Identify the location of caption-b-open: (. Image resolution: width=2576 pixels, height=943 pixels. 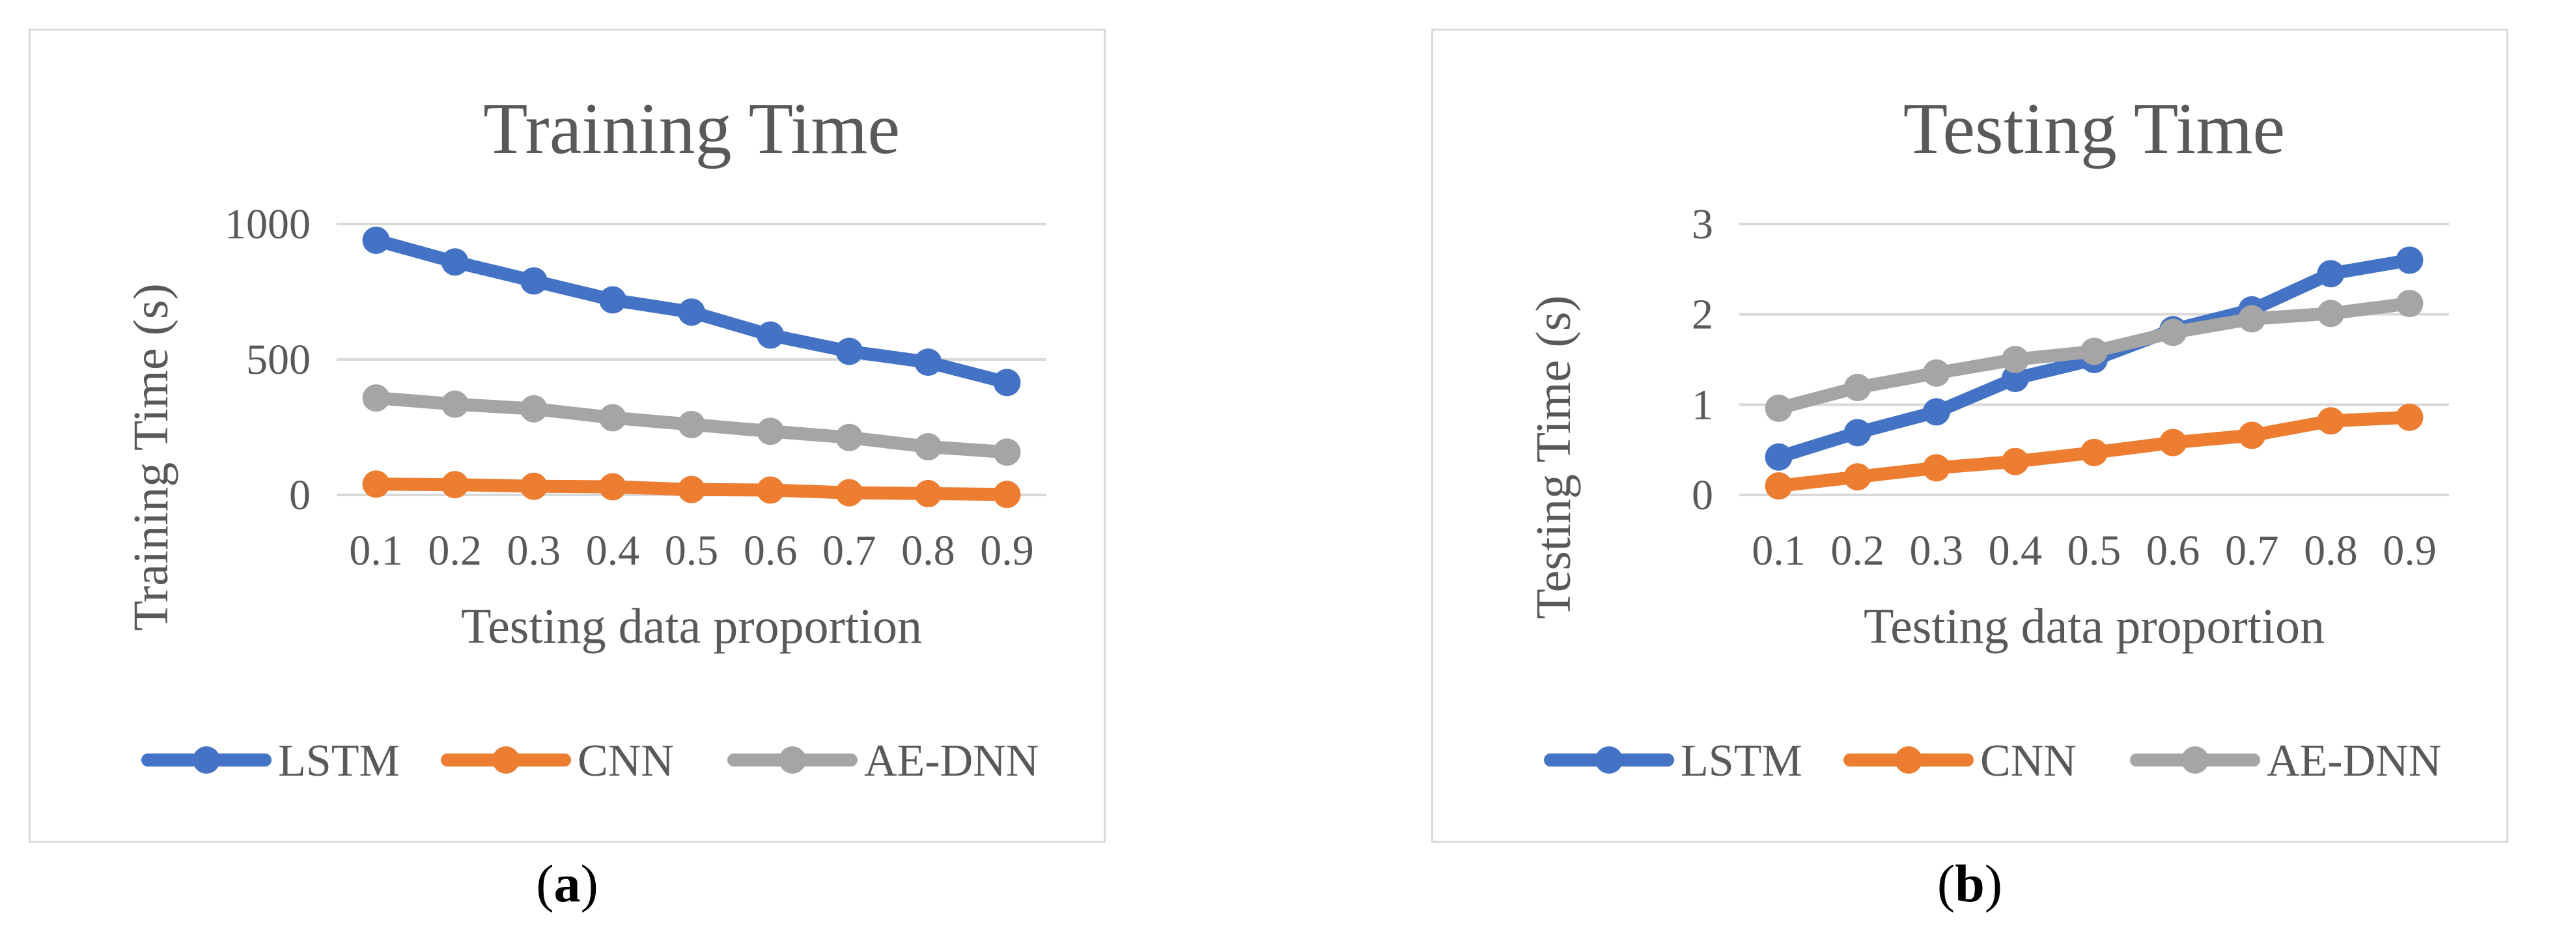
(1946, 883).